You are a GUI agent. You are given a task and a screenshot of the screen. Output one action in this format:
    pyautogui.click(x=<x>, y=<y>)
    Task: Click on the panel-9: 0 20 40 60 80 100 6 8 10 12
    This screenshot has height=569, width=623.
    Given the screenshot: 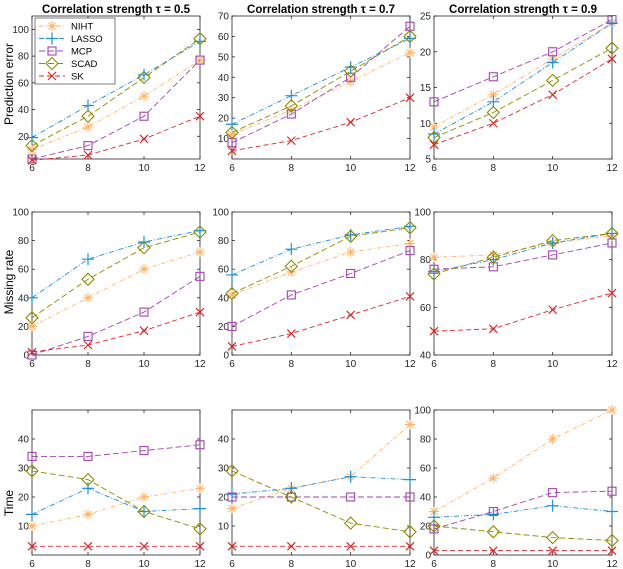 What is the action you would take?
    pyautogui.click(x=516, y=487)
    